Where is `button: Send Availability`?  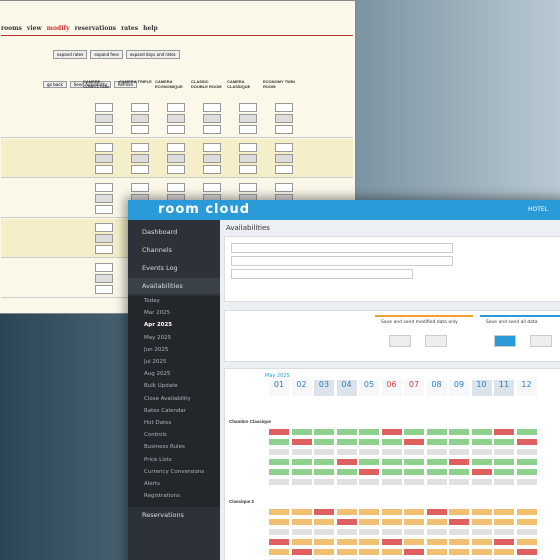
button: Send Availability is located at coordinates (90, 84).